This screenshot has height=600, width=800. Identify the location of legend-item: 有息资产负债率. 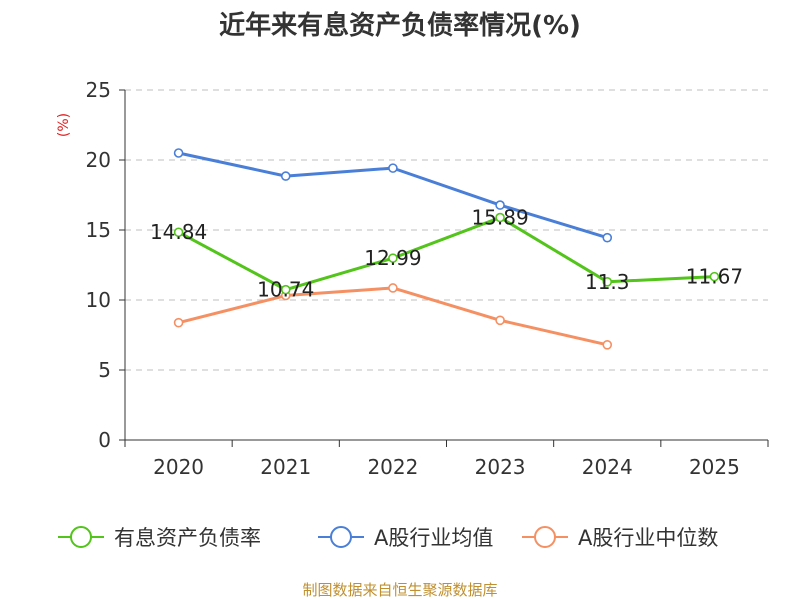
(159, 538).